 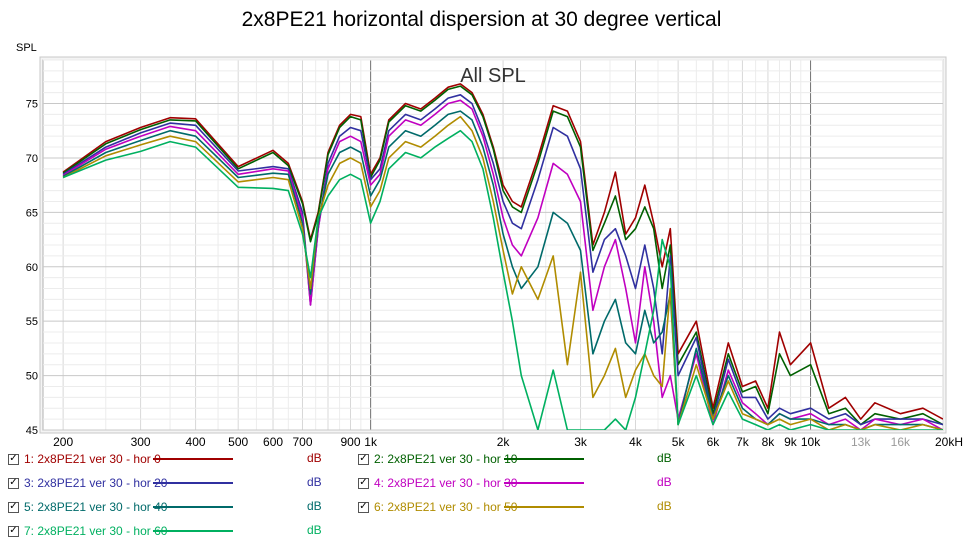 I want to click on y-tick-label: 45, so click(x=32, y=431).